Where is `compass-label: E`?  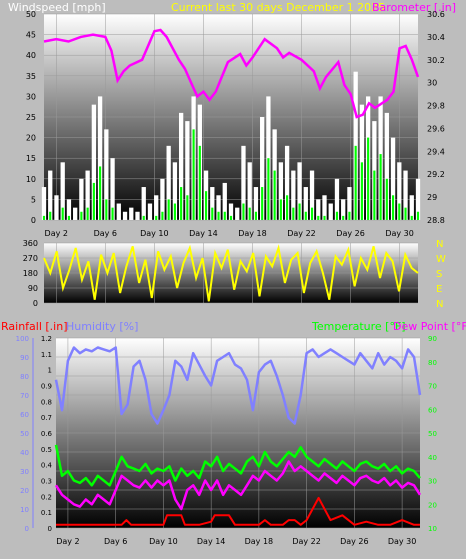
compass-label: E is located at coordinates (439, 289).